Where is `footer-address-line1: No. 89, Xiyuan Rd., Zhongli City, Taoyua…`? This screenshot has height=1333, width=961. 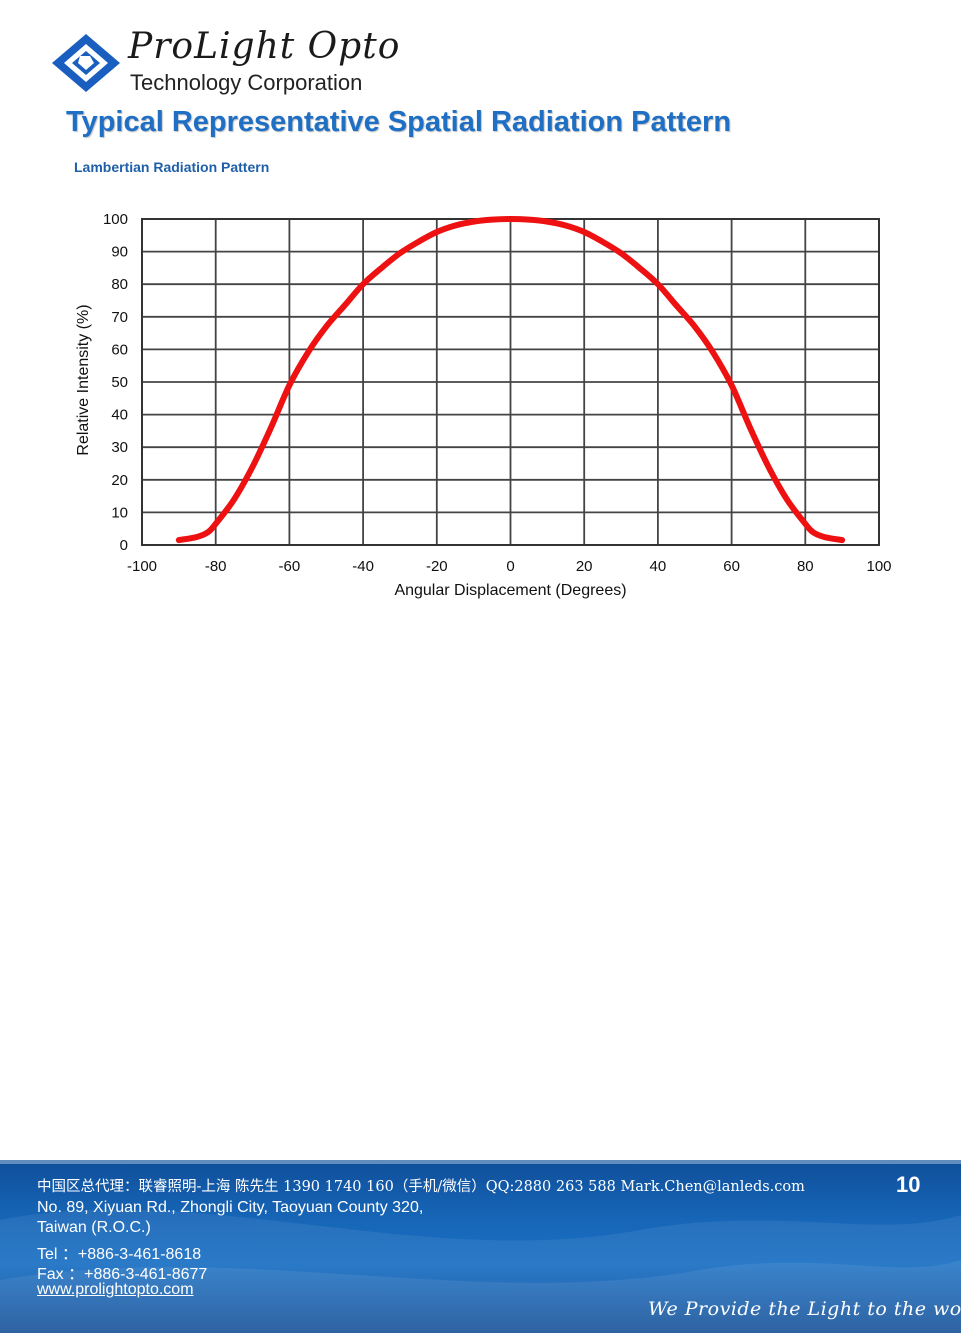 footer-address-line1: No. 89, Xiyuan Rd., Zhongli City, Taoyua… is located at coordinates (230, 1207).